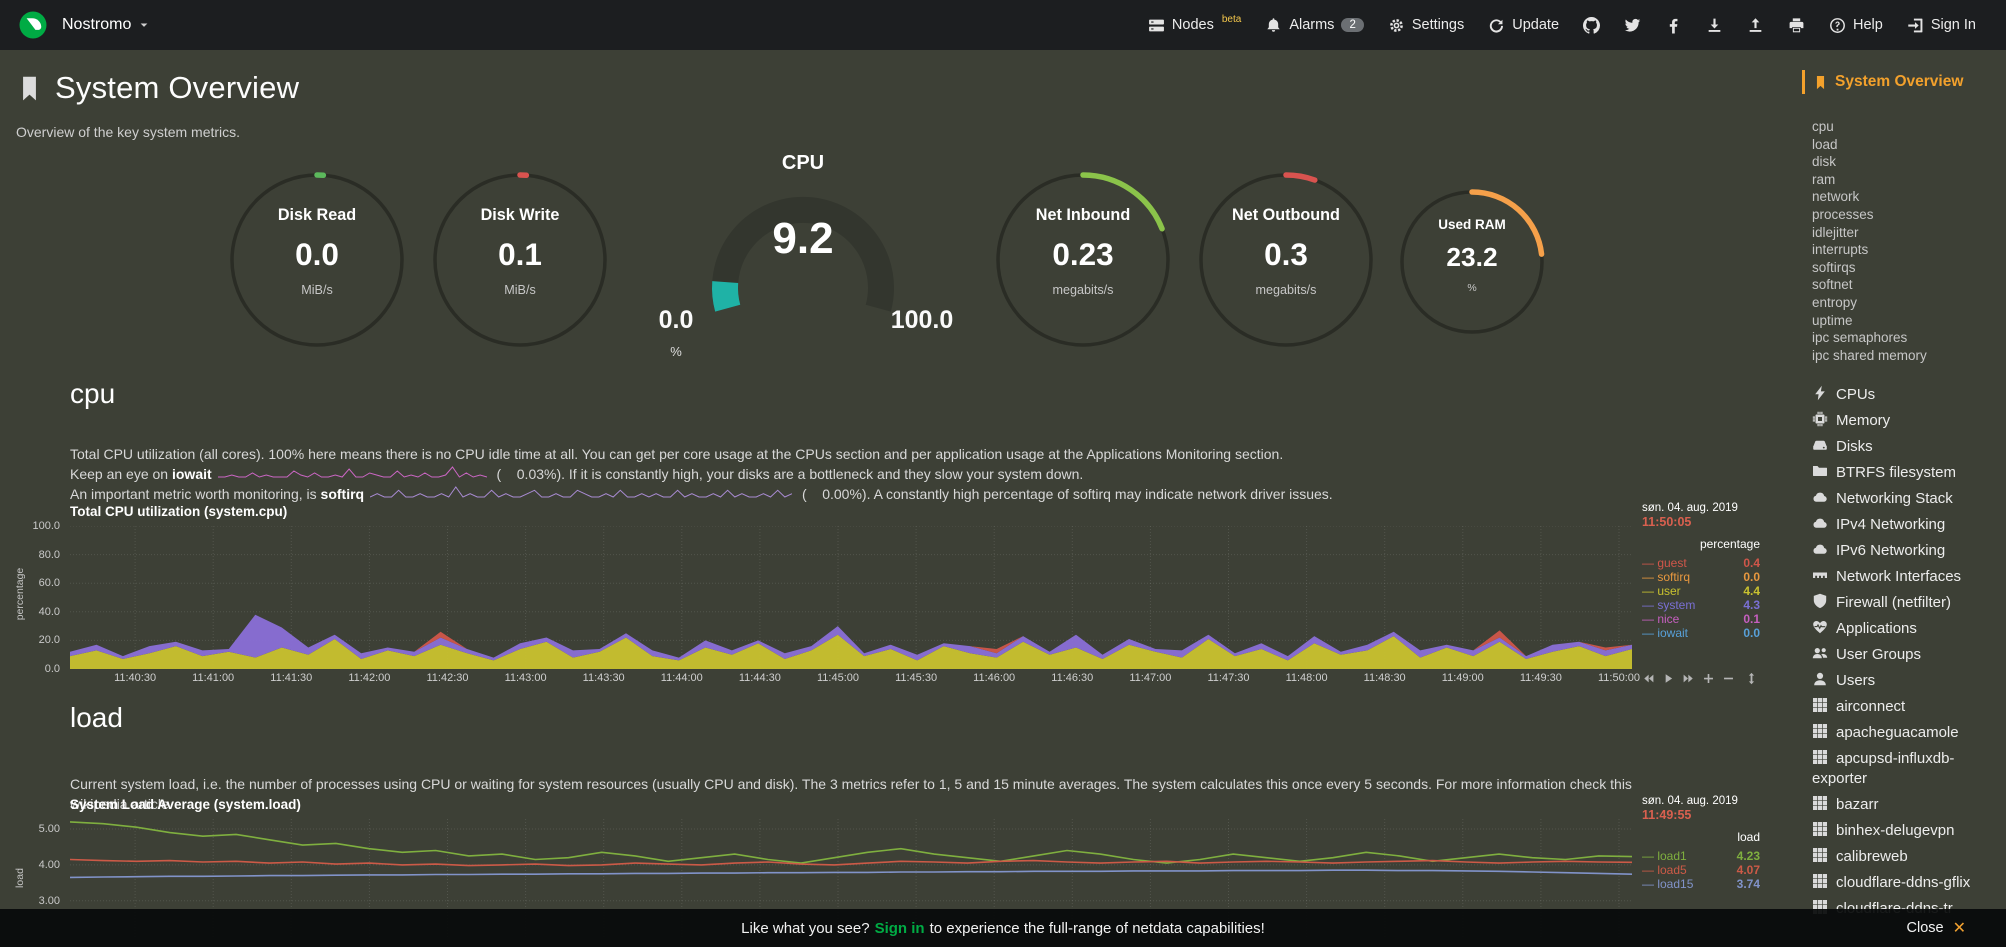 The image size is (2006, 947). Describe the element at coordinates (1835, 232) in the screenshot. I see `sidebar-subitem-idlejitter: idlejitter` at that location.